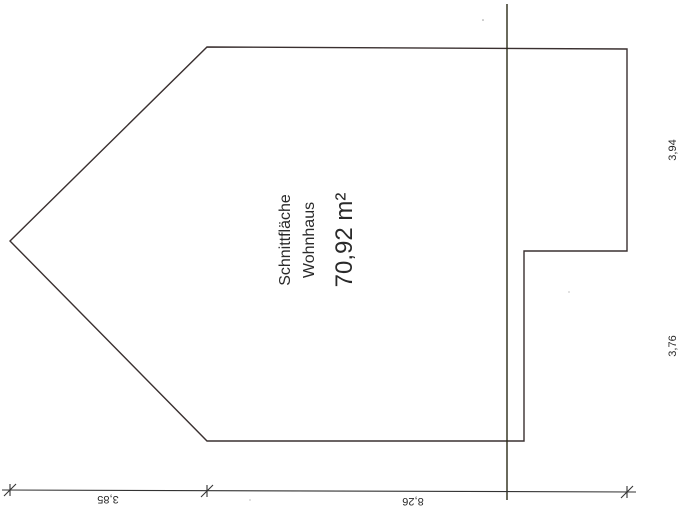 The image size is (680, 513). What do you see at coordinates (344, 240) in the screenshot?
I see `area-value: 70,92 m²` at bounding box center [344, 240].